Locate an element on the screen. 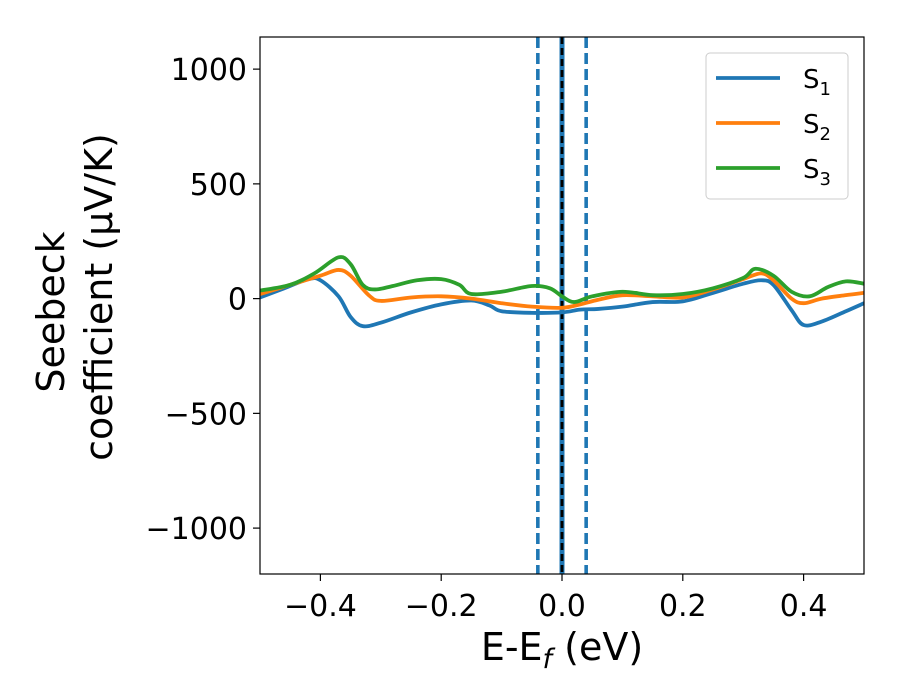 This screenshot has height=700, width=900. x-tick-label: 0.0 is located at coordinates (562, 606).